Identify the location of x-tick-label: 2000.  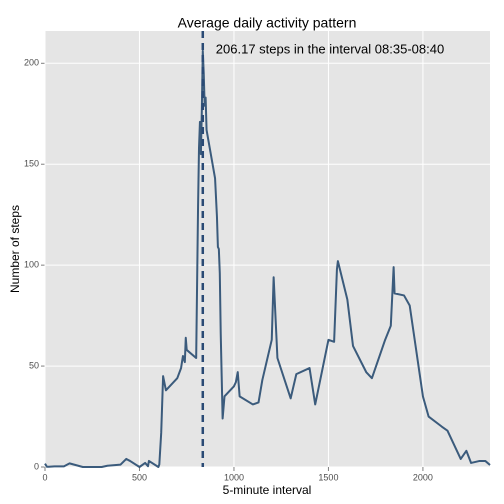
(423, 477).